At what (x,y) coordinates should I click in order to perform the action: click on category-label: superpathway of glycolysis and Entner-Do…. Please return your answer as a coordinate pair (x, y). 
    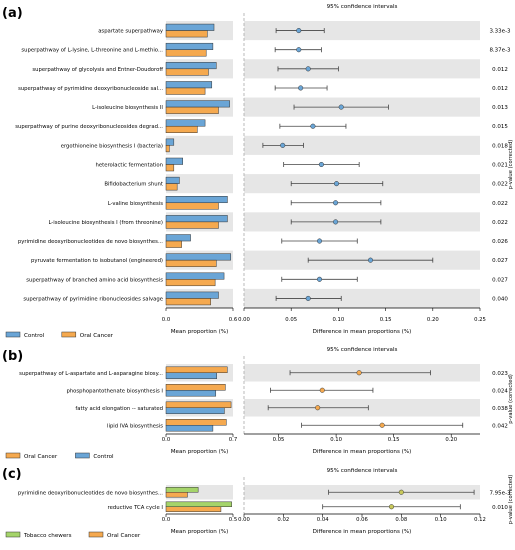
    Looking at the image, I should click on (97, 70).